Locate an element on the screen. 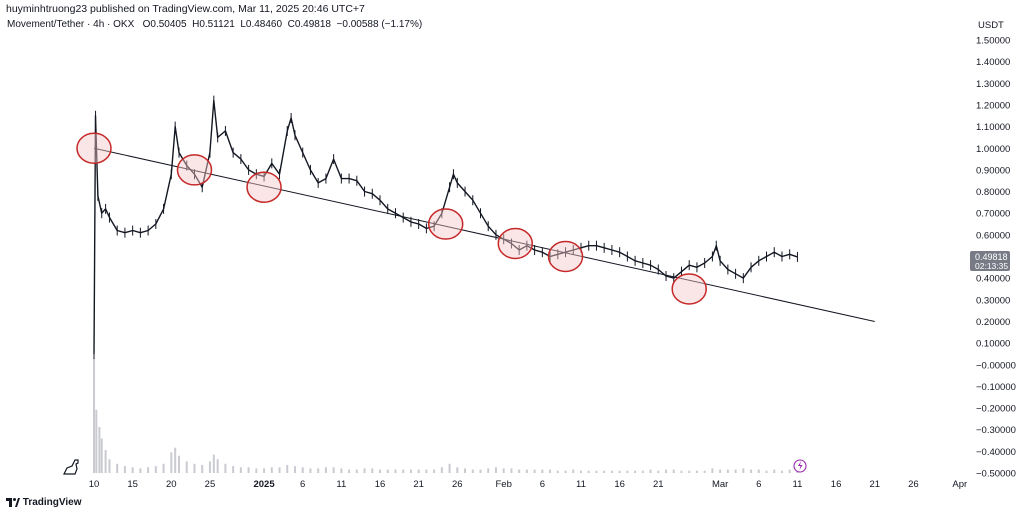  symbol-name: Movement/Tether · 4h · OKX is located at coordinates (71, 24).